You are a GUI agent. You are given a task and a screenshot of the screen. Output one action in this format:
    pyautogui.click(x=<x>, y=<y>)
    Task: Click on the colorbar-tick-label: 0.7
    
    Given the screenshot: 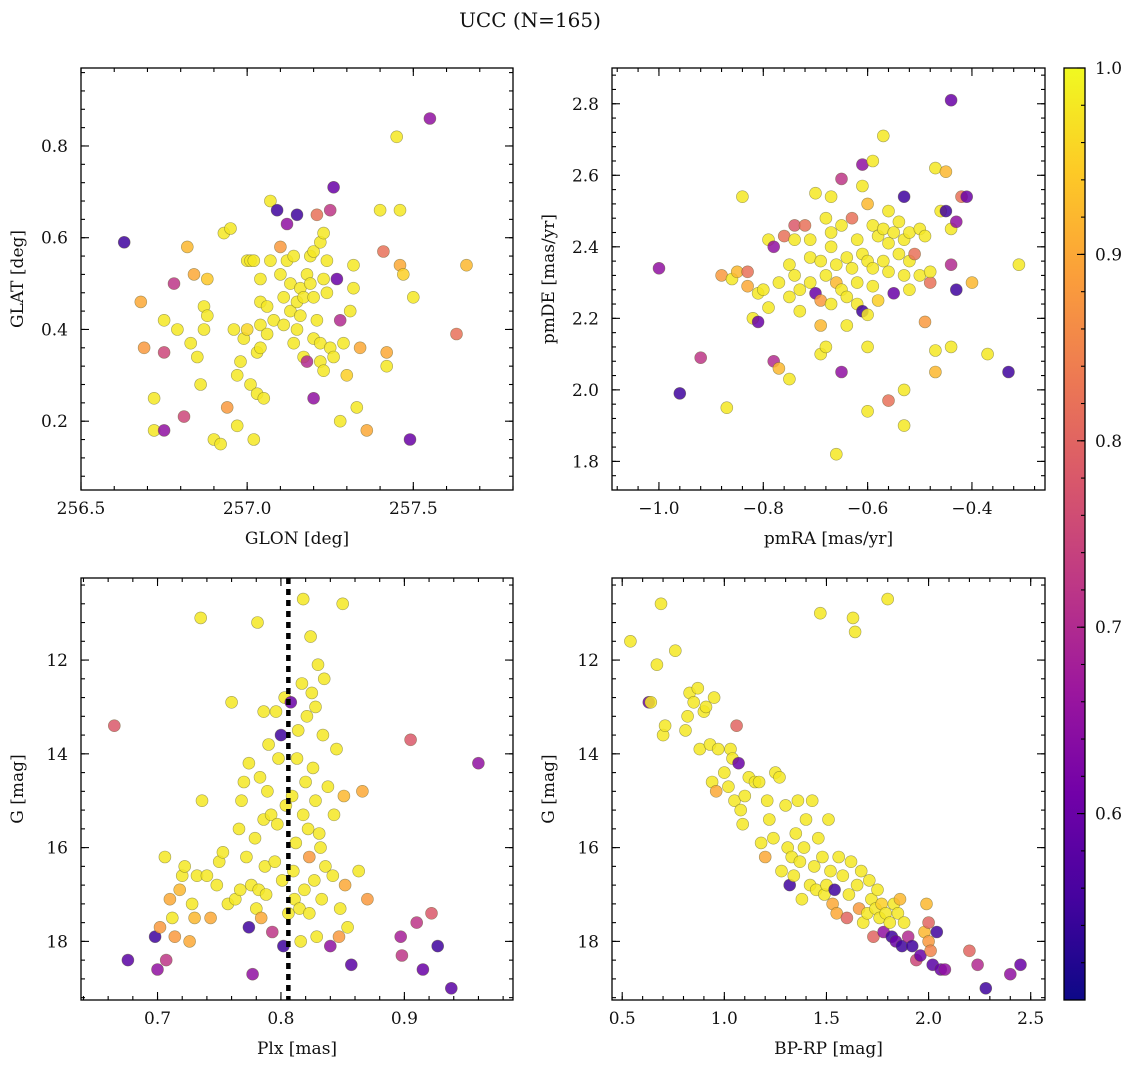 What is the action you would take?
    pyautogui.click(x=1108, y=628)
    